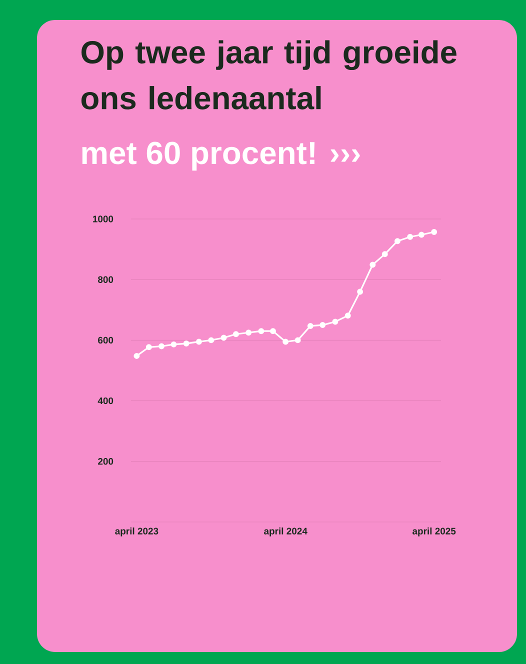 This screenshot has height=664, width=526. What do you see at coordinates (268, 75) in the screenshot?
I see `chart-title: Op twee jaar tijd groeide ons ledenaantal` at bounding box center [268, 75].